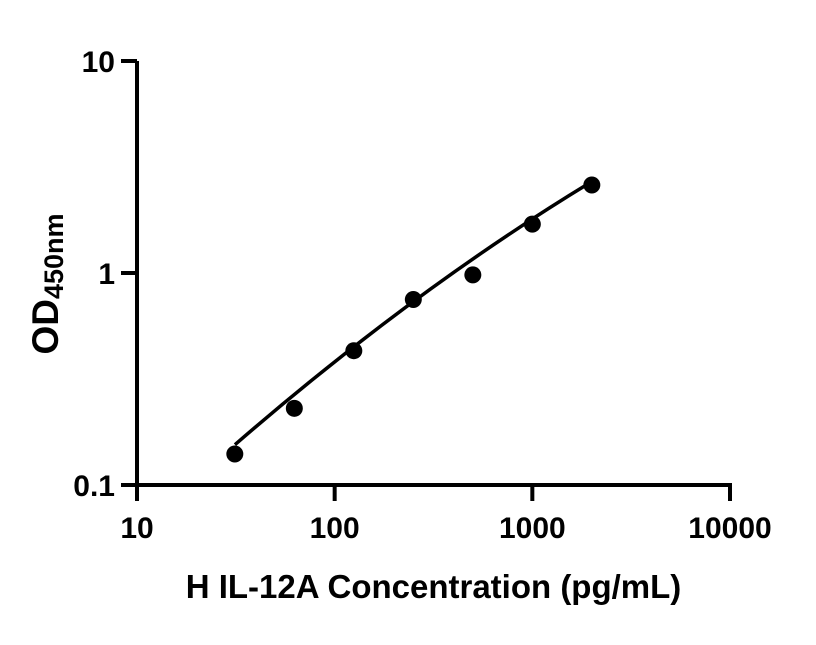 The height and width of the screenshot is (645, 816). What do you see at coordinates (94, 274) in the screenshot?
I see `y-axis-tick-labels: 0.1 1 10` at bounding box center [94, 274].